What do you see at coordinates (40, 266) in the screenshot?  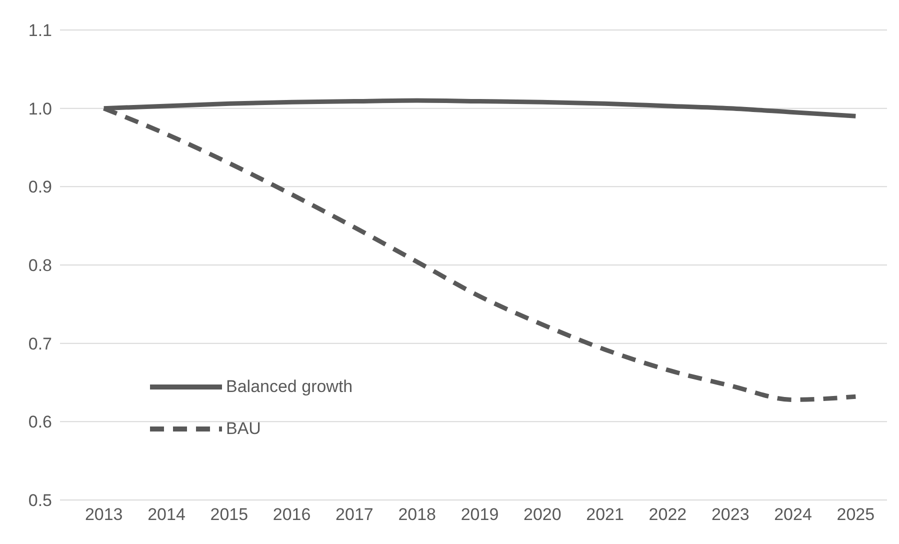 I see `y-tick-label: 0.8` at bounding box center [40, 266].